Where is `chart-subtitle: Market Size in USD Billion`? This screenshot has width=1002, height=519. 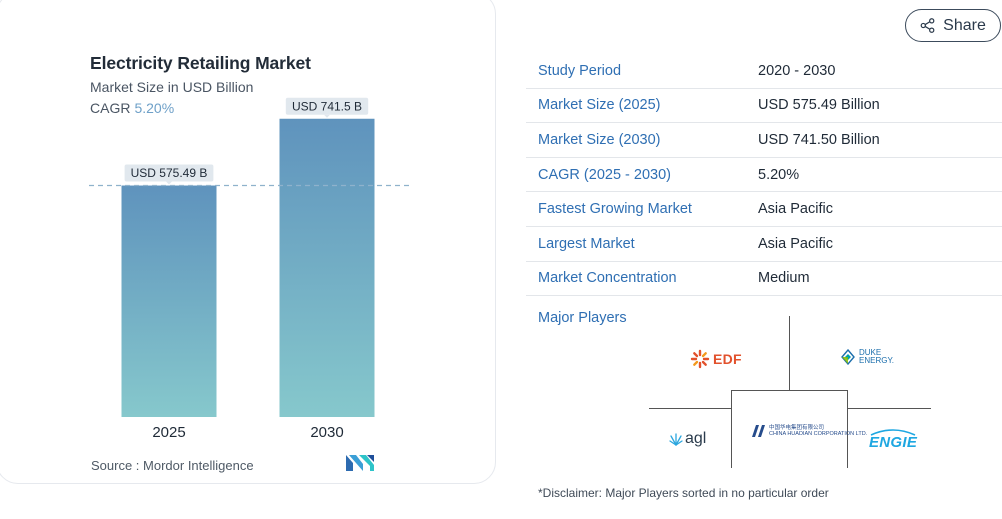 chart-subtitle: Market Size in USD Billion is located at coordinates (172, 87).